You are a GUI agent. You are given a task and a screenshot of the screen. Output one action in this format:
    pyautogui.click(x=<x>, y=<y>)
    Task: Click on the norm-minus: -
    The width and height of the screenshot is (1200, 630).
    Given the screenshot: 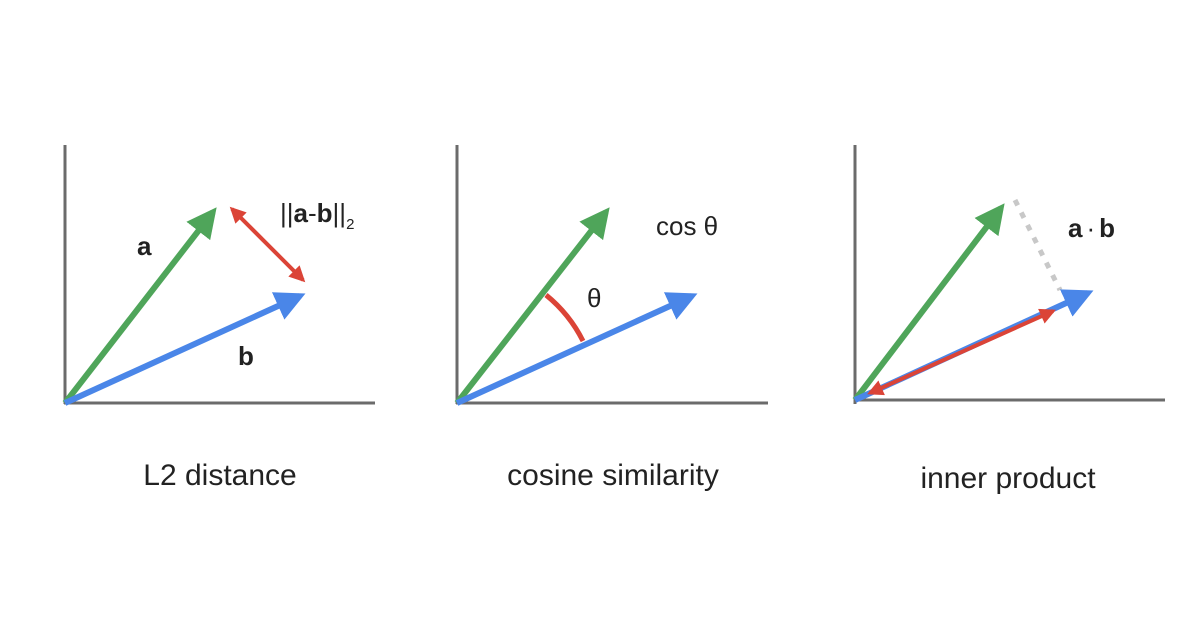 What is the action you would take?
    pyautogui.click(x=312, y=213)
    